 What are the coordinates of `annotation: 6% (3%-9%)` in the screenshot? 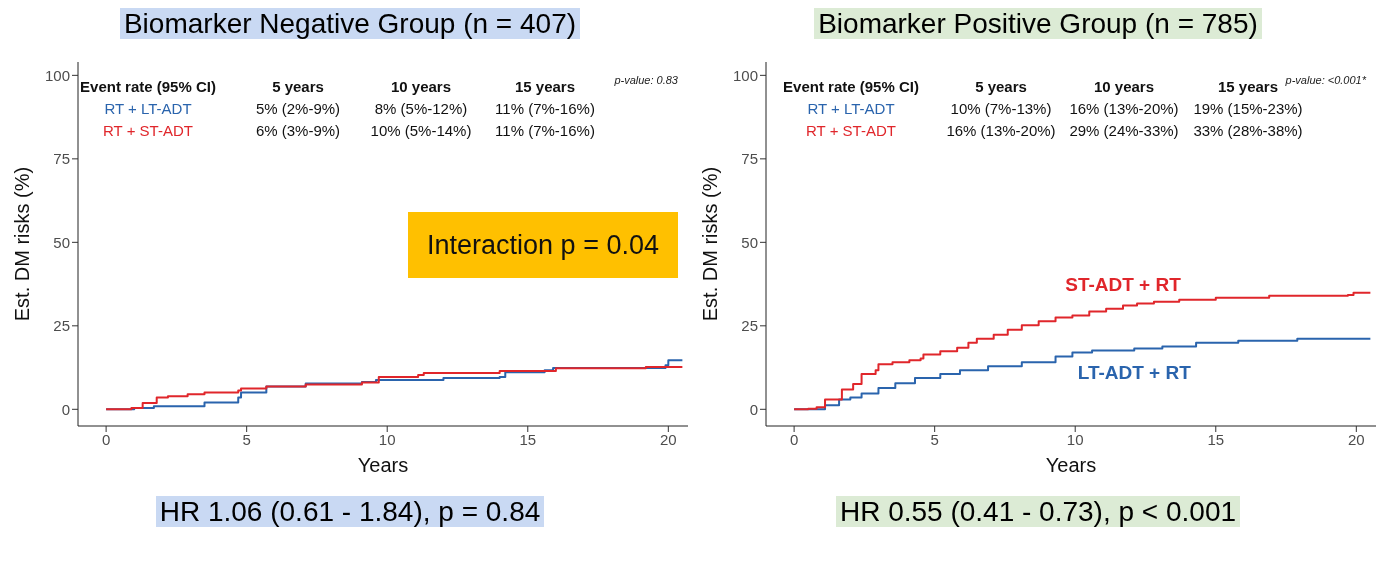 It's located at (298, 130).